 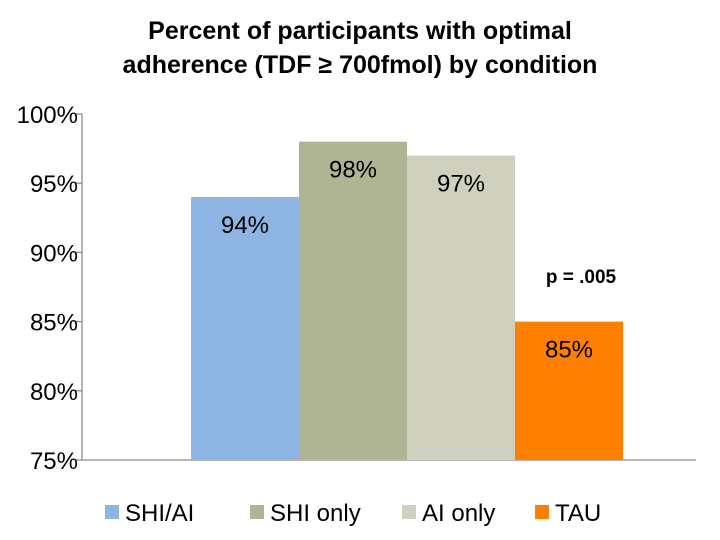 I want to click on legend-label-3: TAU, so click(x=578, y=513).